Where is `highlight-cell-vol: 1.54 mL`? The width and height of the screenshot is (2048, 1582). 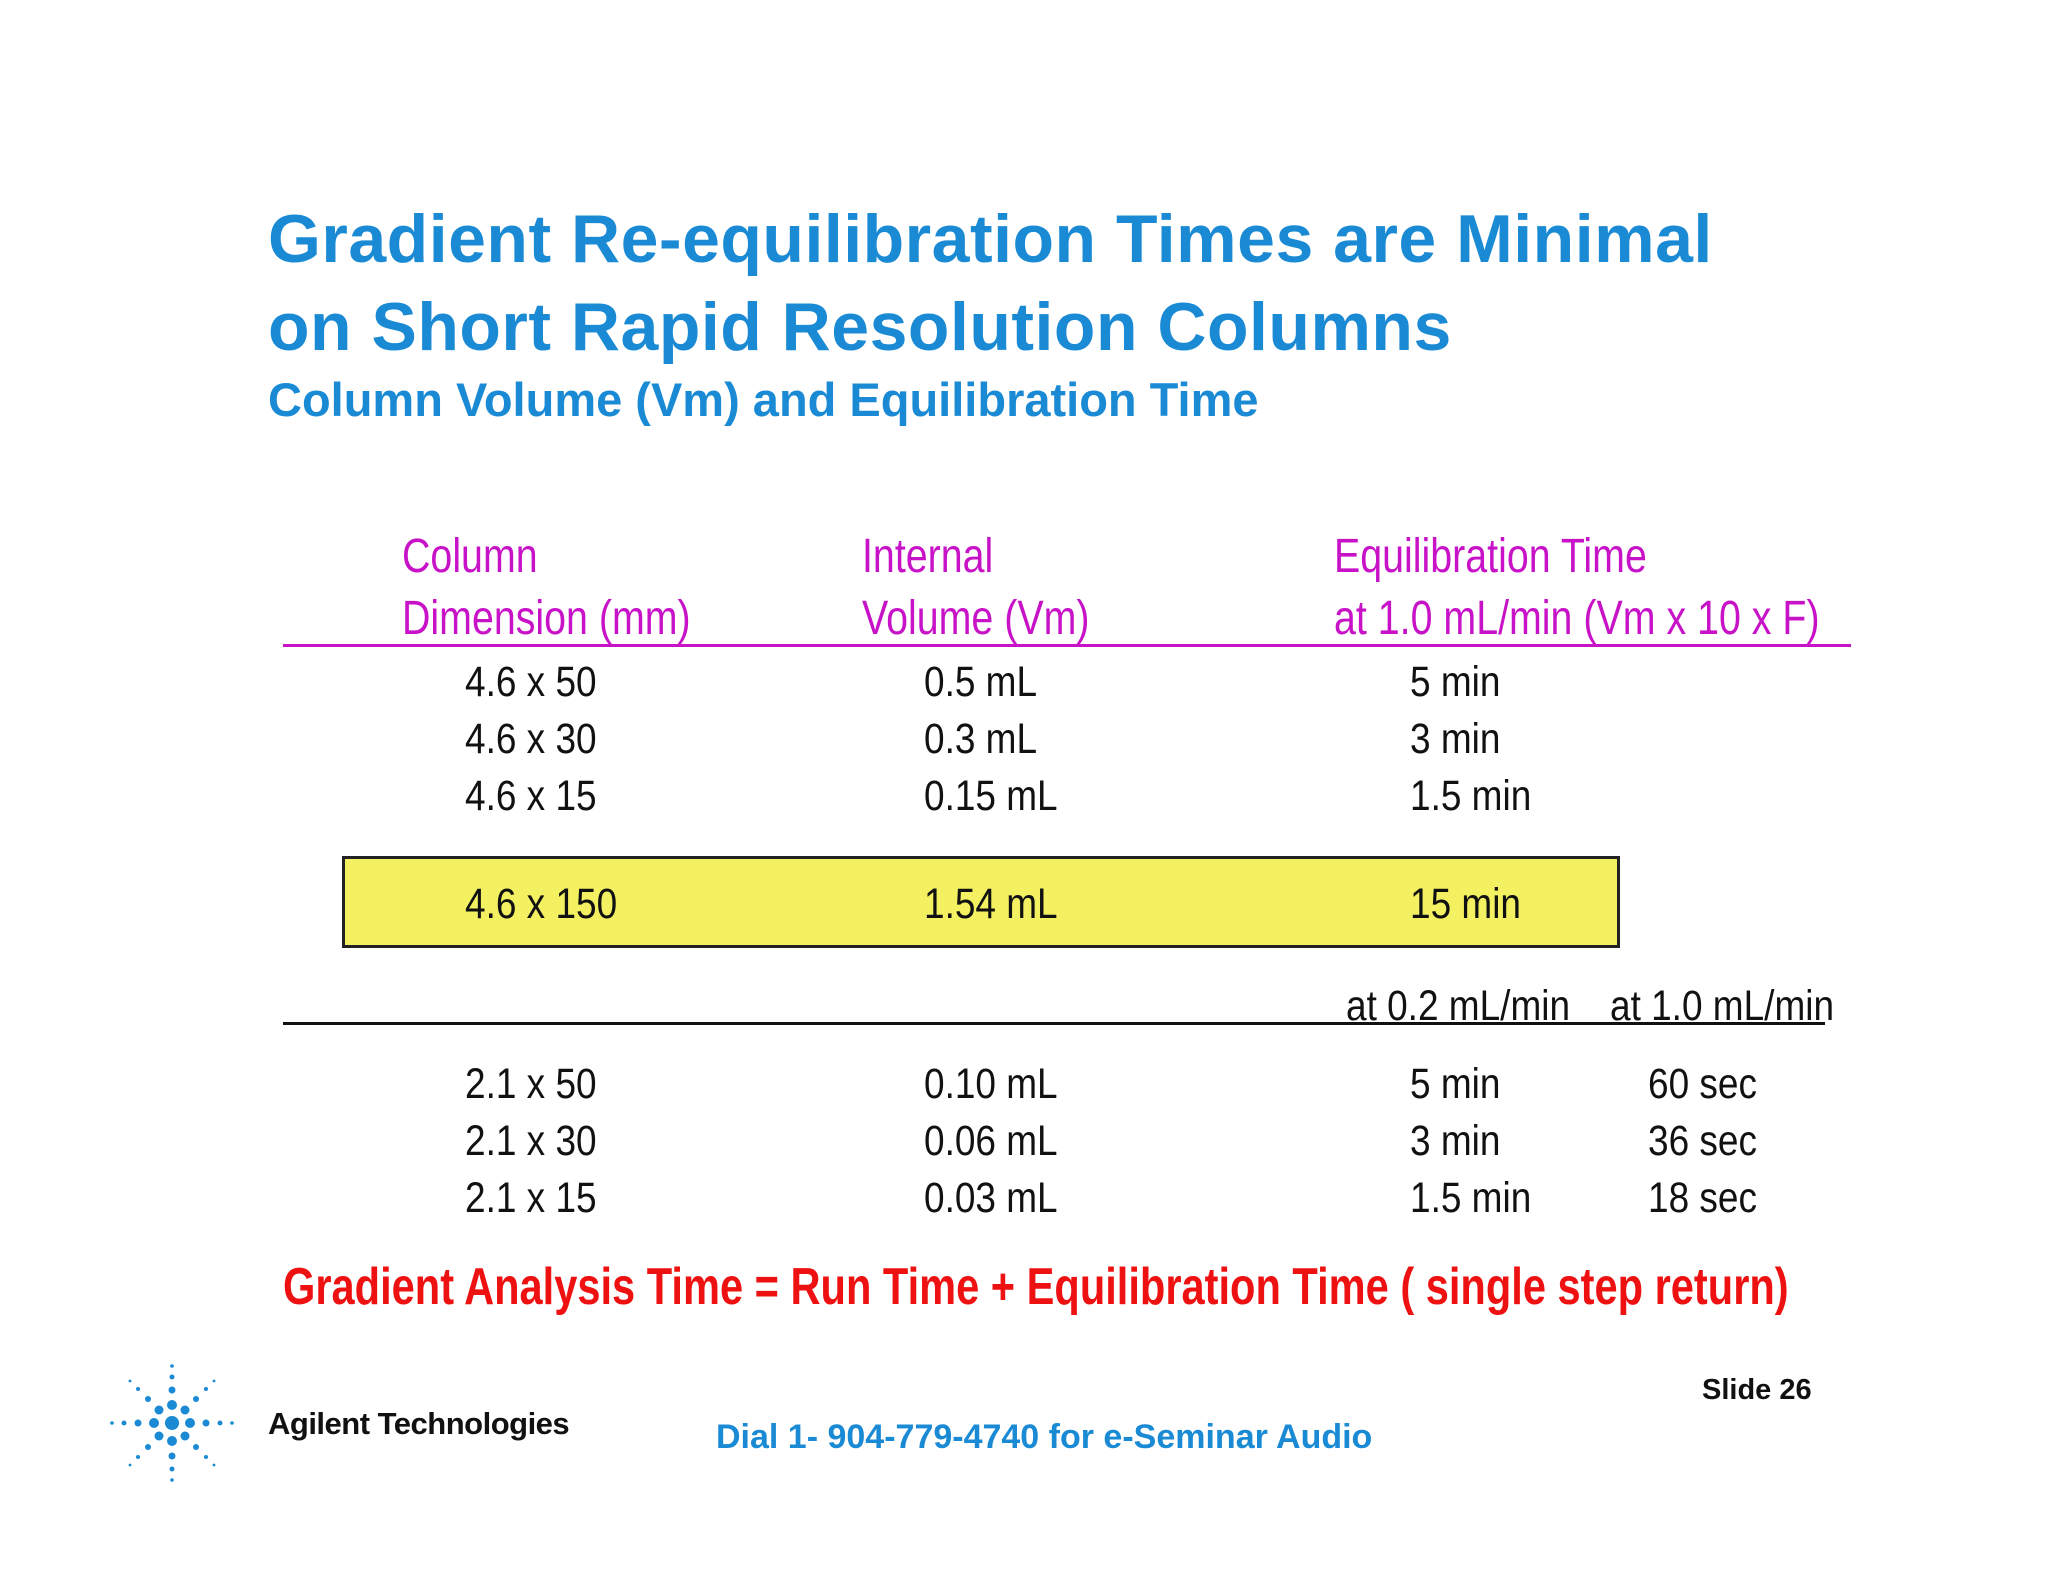 highlight-cell-vol: 1.54 mL is located at coordinates (991, 904).